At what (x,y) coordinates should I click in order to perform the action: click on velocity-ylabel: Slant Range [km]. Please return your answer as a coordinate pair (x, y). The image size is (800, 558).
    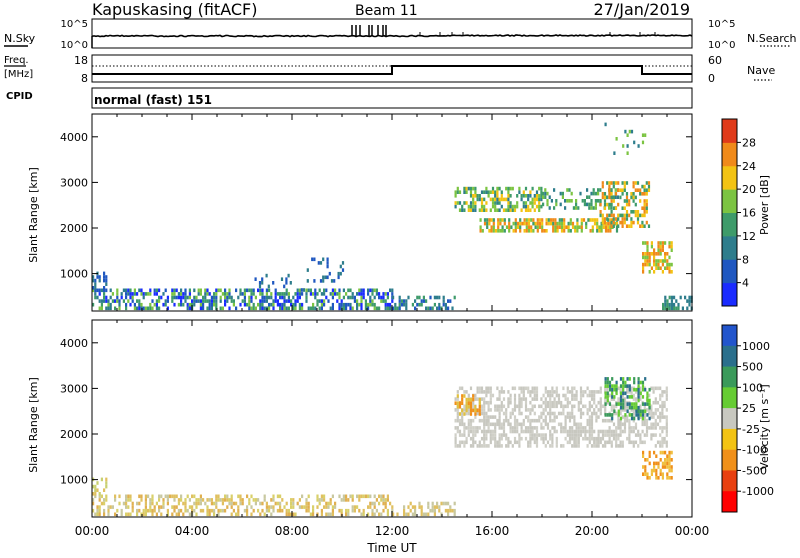
    Looking at the image, I should click on (33, 425).